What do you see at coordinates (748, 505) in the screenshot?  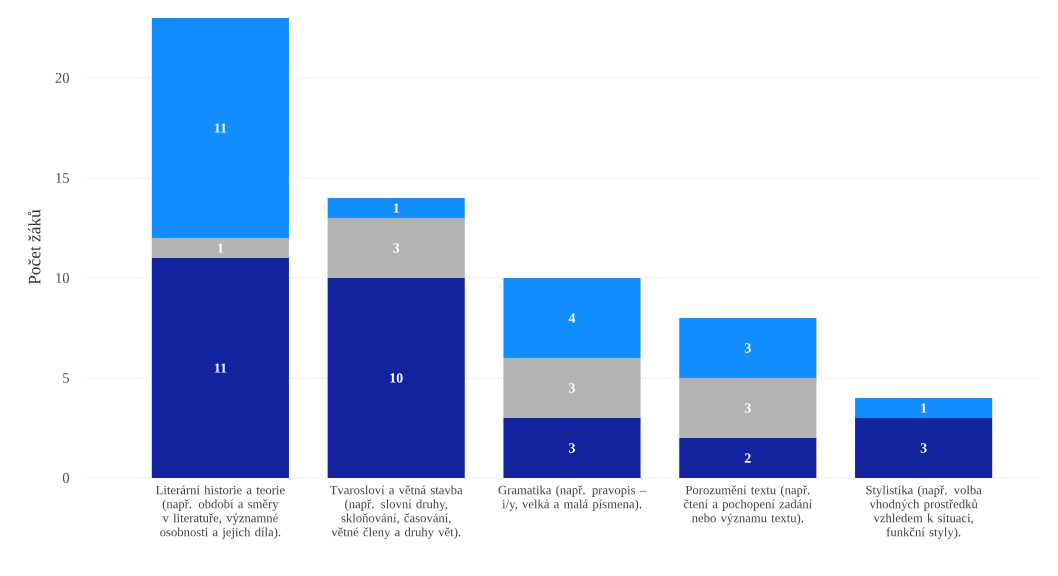 I see `x-tick-label: Porozumění textu (např. čtení a pochopení zadání nebo významu textu).` at bounding box center [748, 505].